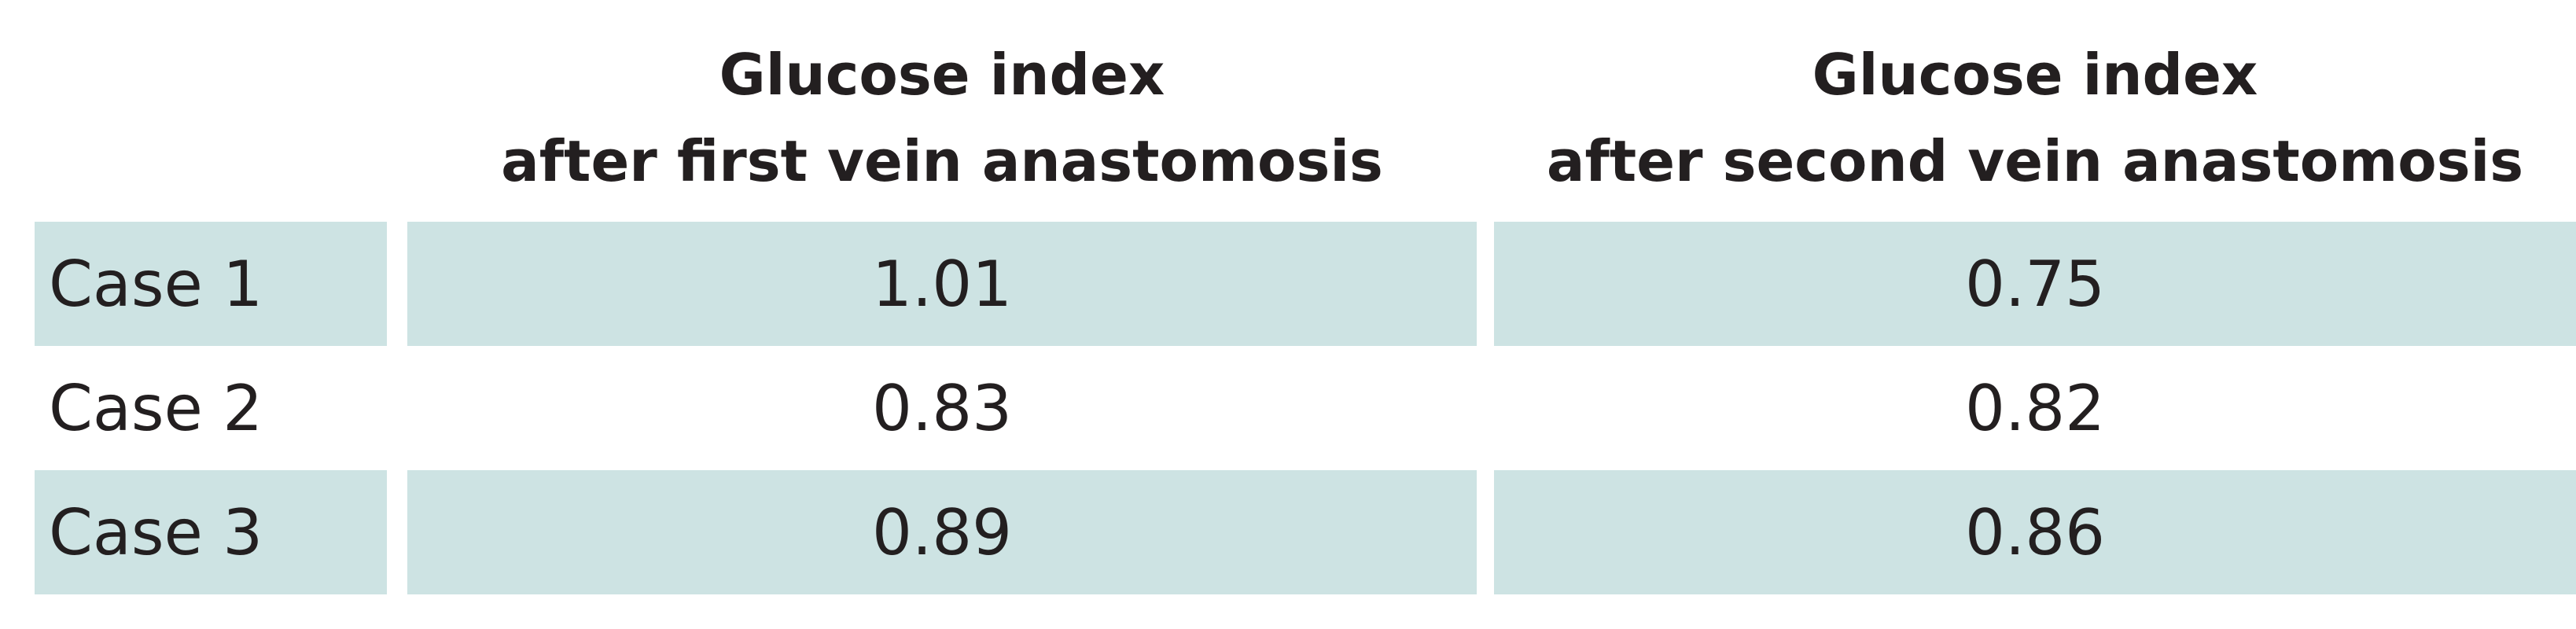 Image resolution: width=2576 pixels, height=629 pixels. I want to click on cell-second-value: 0.86, so click(2035, 532).